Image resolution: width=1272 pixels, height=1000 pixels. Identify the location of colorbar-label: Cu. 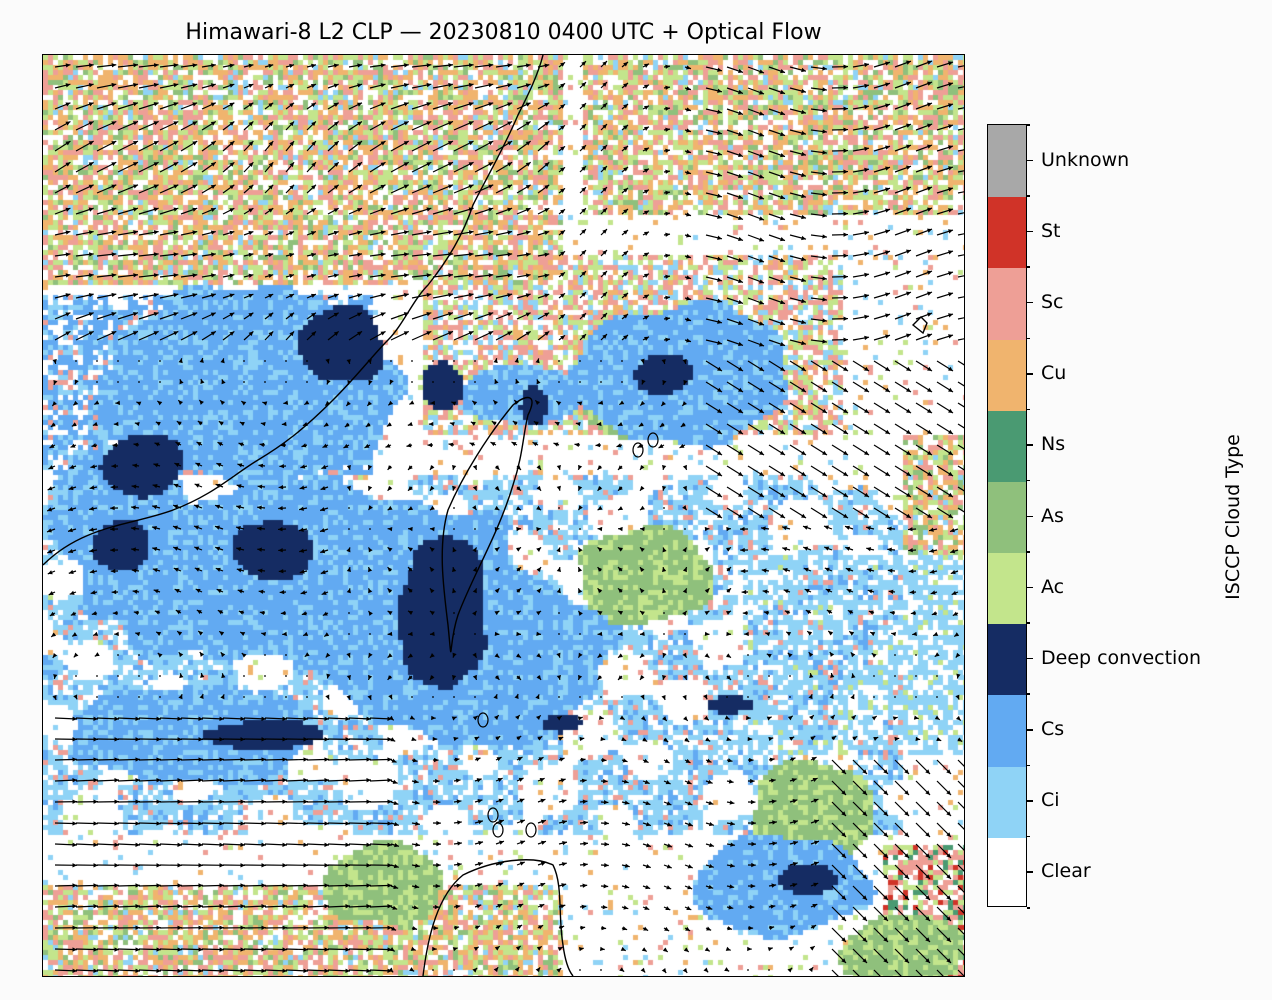
(1054, 373).